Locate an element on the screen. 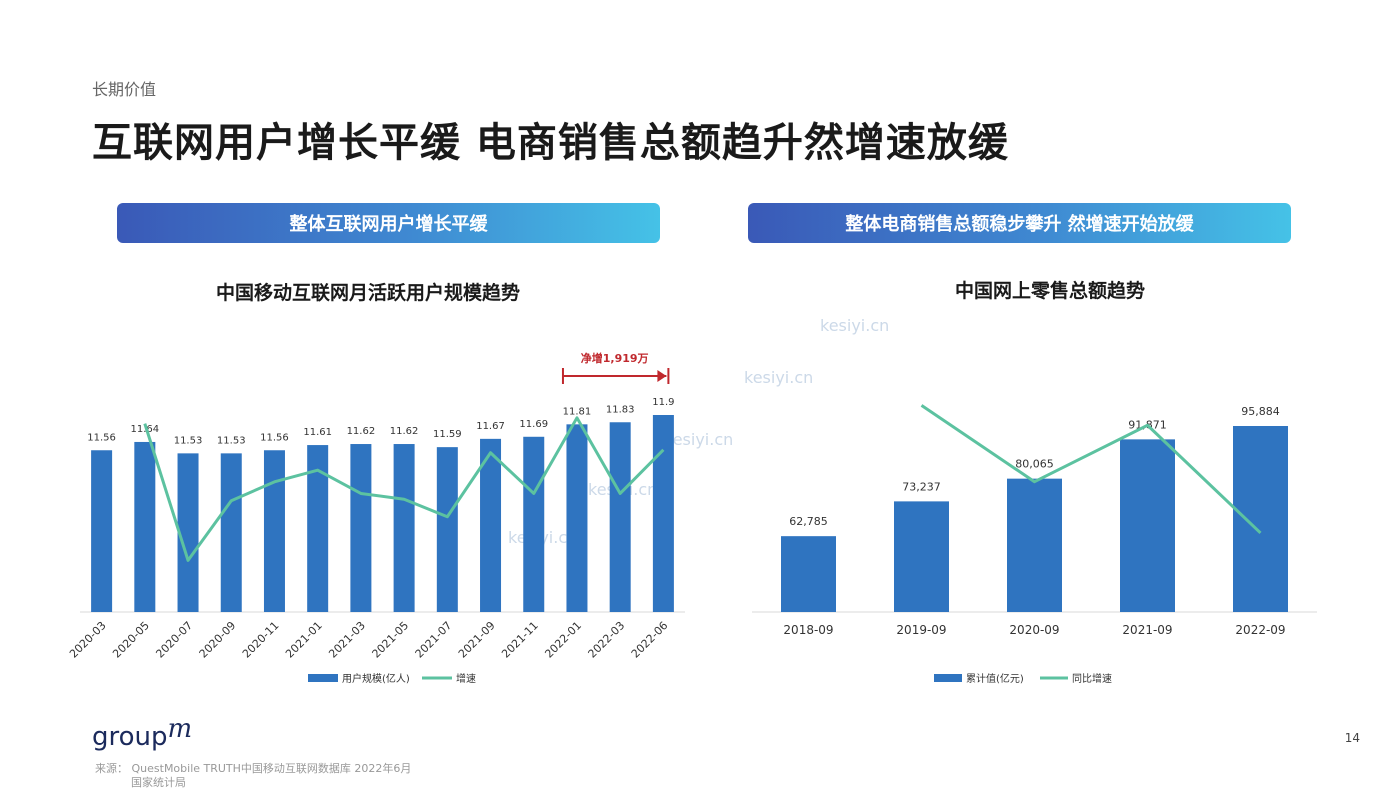 The width and height of the screenshot is (1400, 790). x-tick-label: 2022-01 is located at coordinates (563, 640).